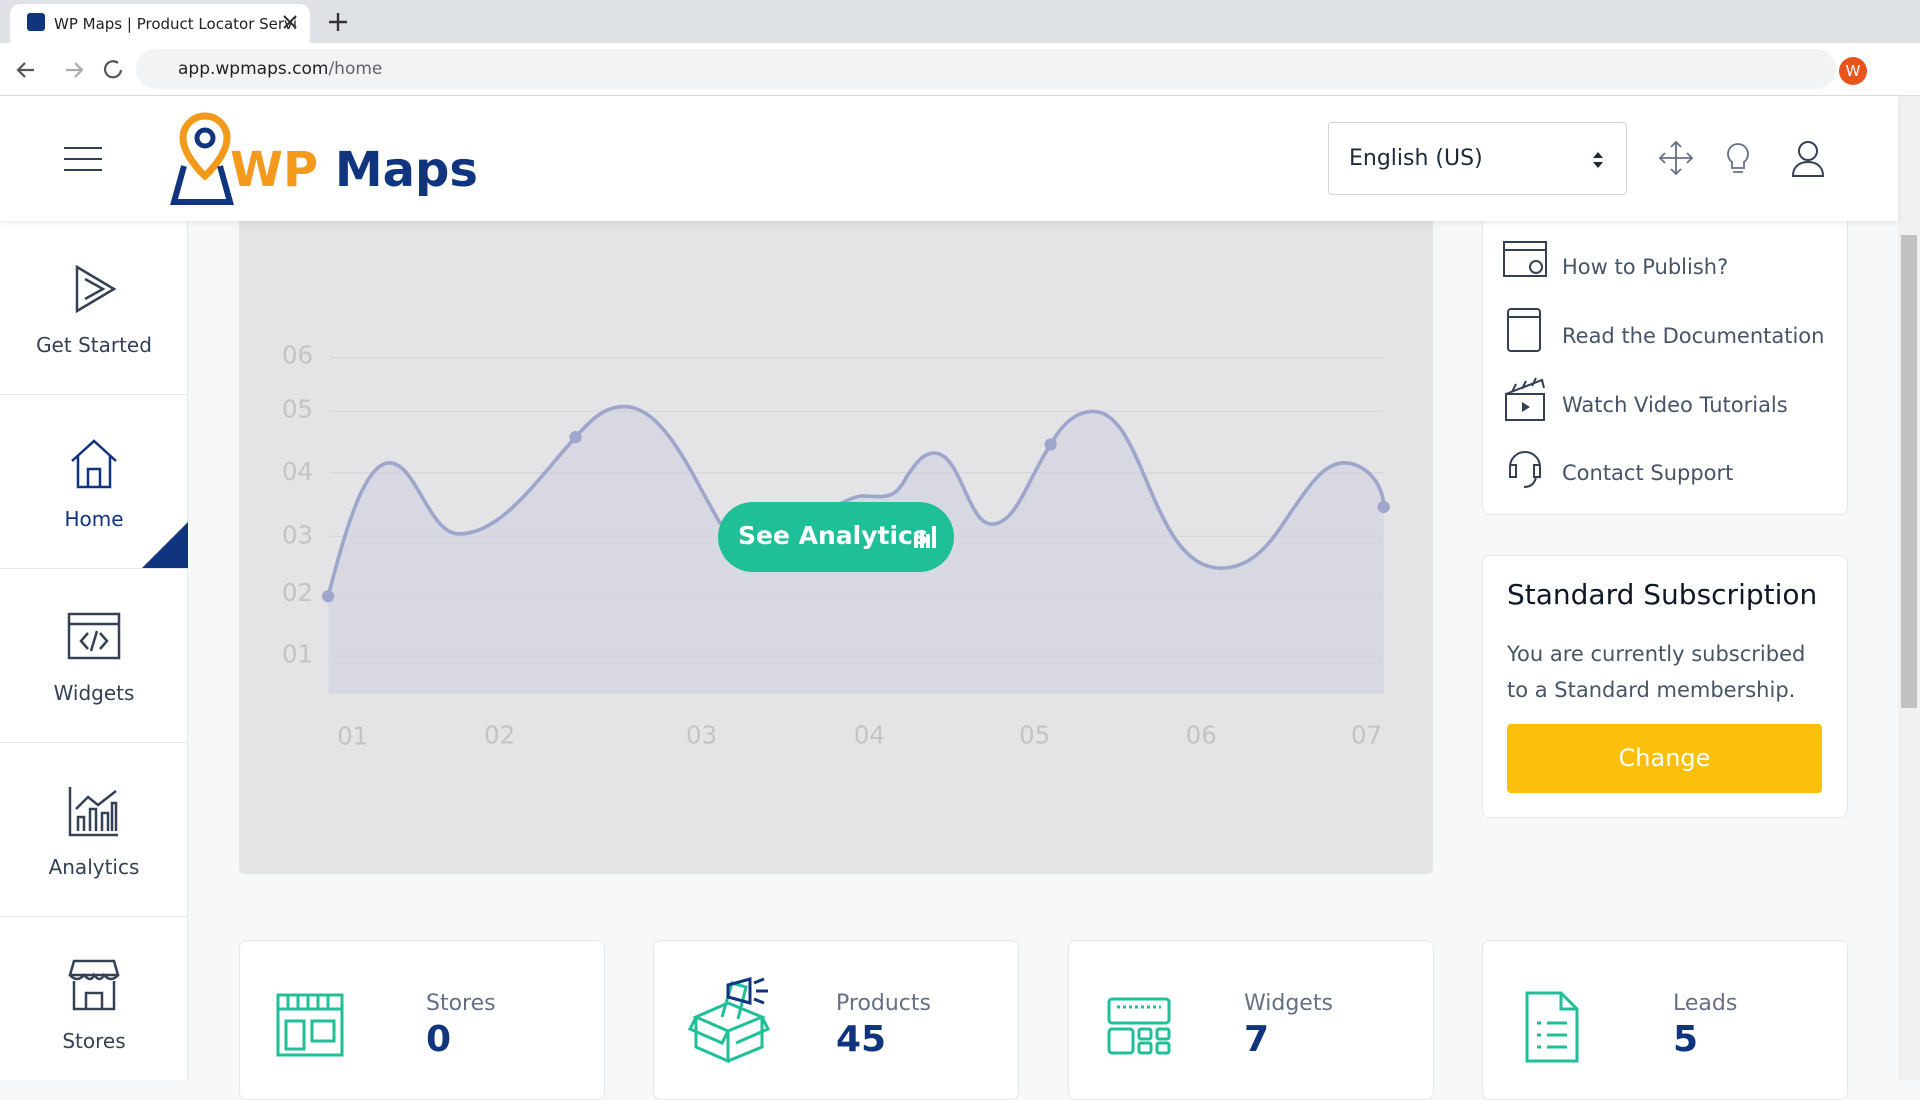 The width and height of the screenshot is (1920, 1100). I want to click on help-links-panel, so click(1665, 357).